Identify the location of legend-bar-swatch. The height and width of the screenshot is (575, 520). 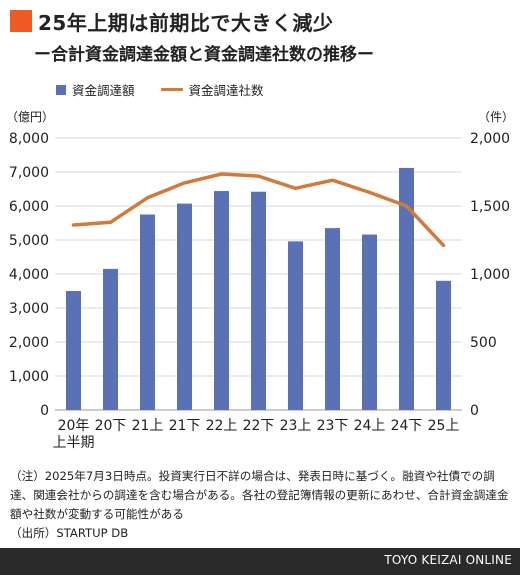
(61, 89).